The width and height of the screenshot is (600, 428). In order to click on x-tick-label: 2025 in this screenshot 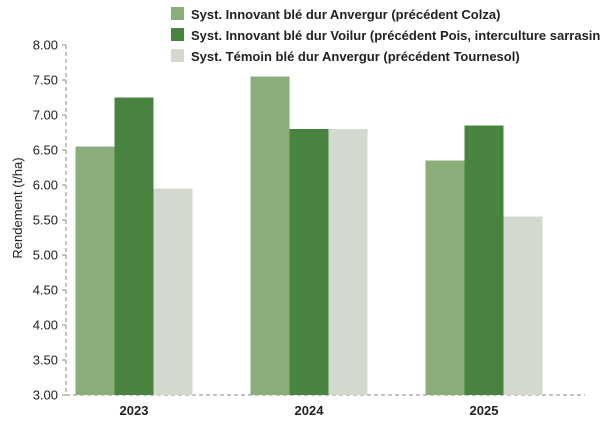, I will do `click(484, 410)`.